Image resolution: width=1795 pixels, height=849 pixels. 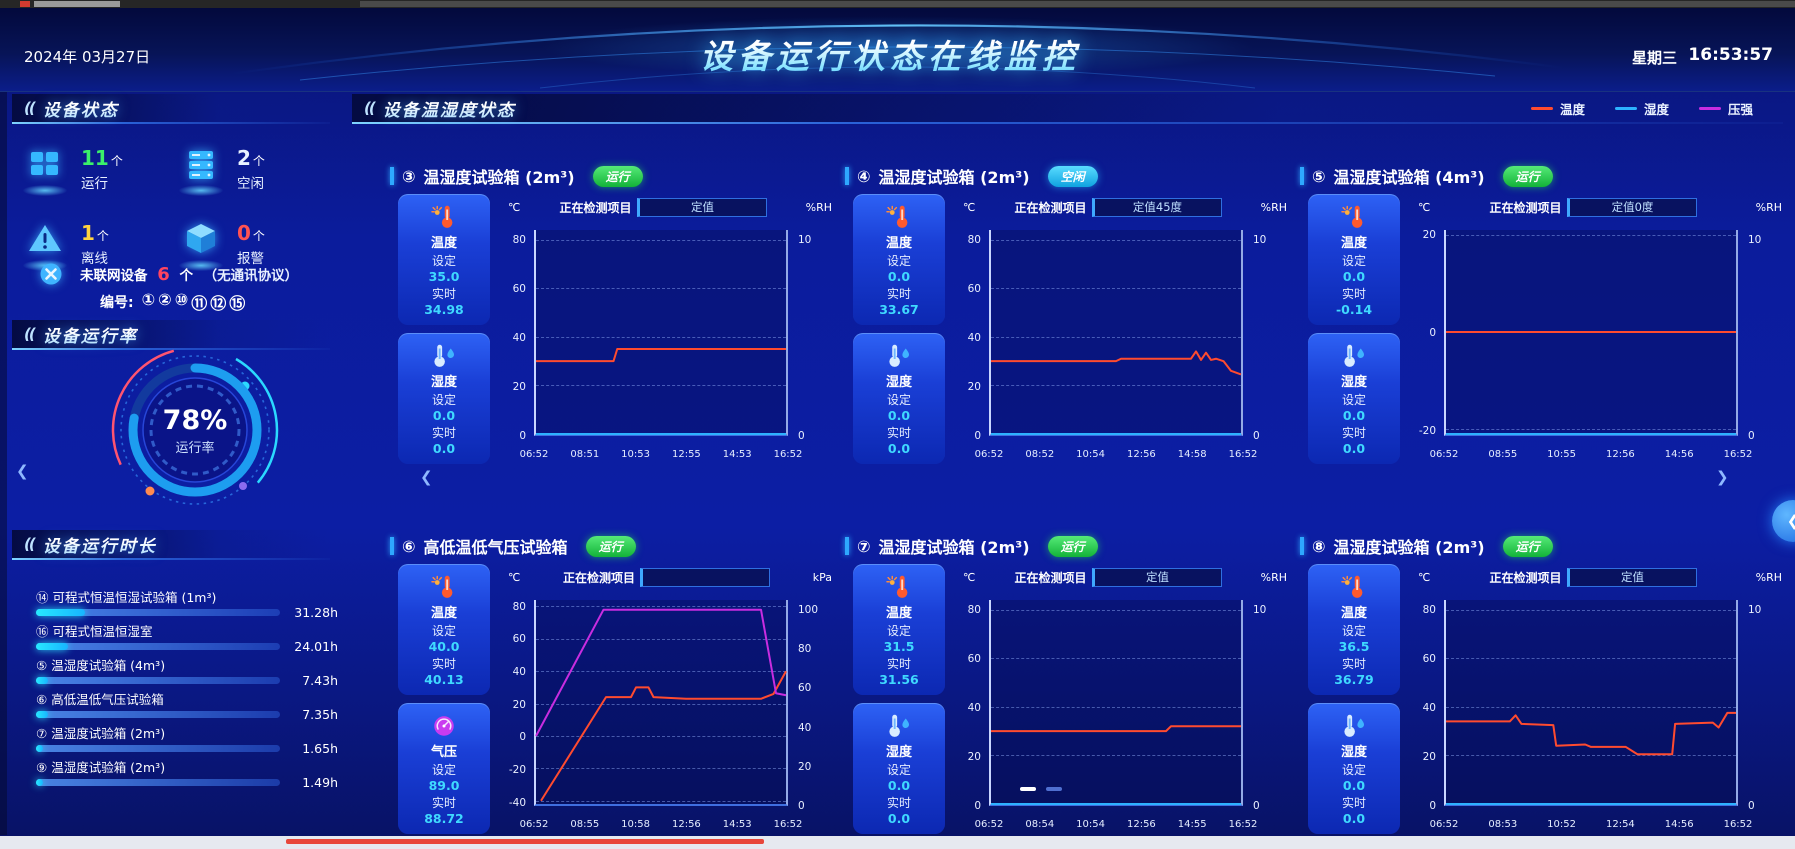 I want to click on y-axis-tick-left: 40, so click(x=1429, y=707).